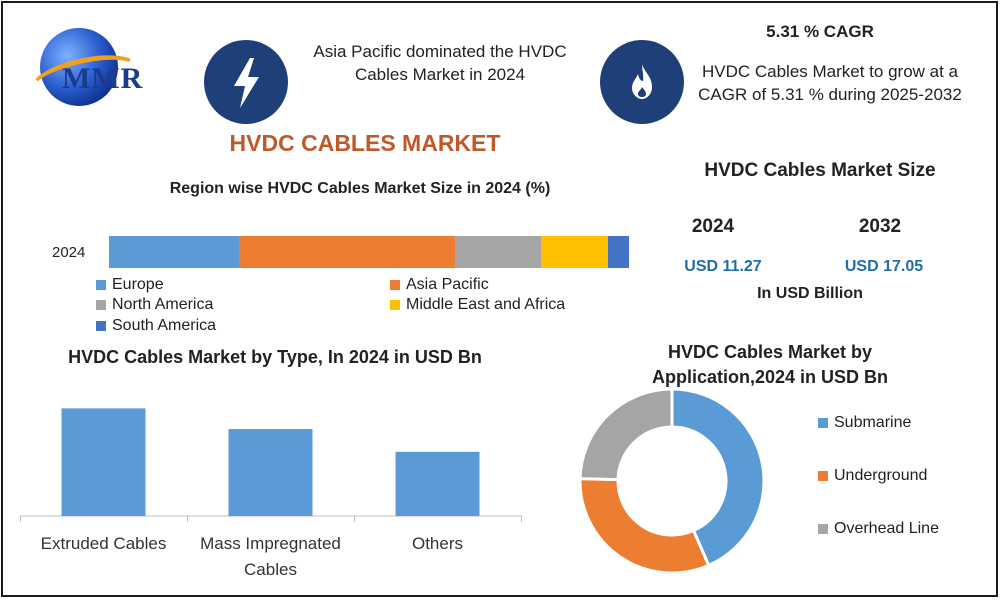  What do you see at coordinates (873, 422) in the screenshot?
I see `legend-label: Submarine` at bounding box center [873, 422].